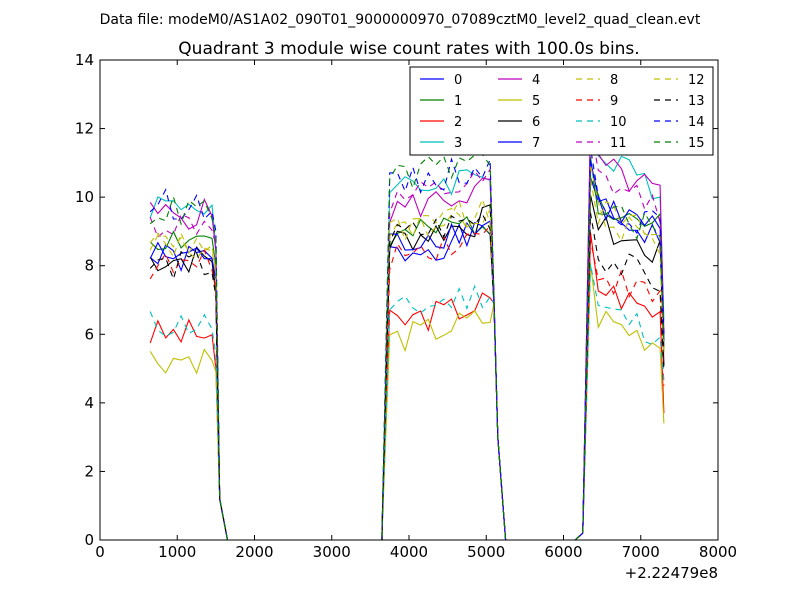 Image resolution: width=800 pixels, height=600 pixels. I want to click on x-tick-label: 1000, so click(177, 552).